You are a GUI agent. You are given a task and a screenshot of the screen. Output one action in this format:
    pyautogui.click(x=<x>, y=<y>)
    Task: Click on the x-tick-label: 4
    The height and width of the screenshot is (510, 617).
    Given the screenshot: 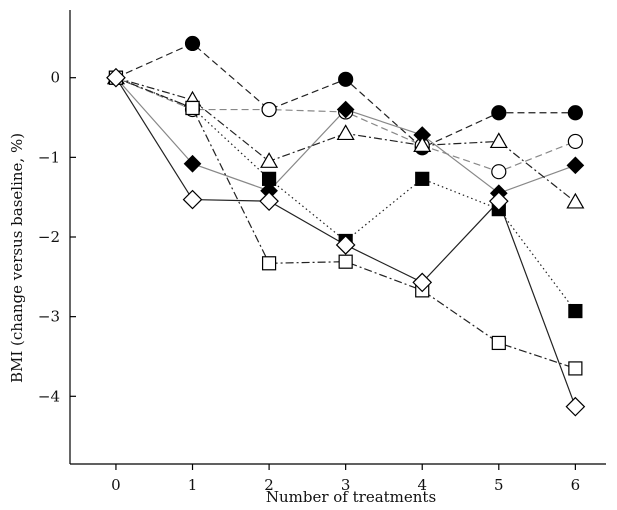 What is the action you would take?
    pyautogui.click(x=422, y=485)
    